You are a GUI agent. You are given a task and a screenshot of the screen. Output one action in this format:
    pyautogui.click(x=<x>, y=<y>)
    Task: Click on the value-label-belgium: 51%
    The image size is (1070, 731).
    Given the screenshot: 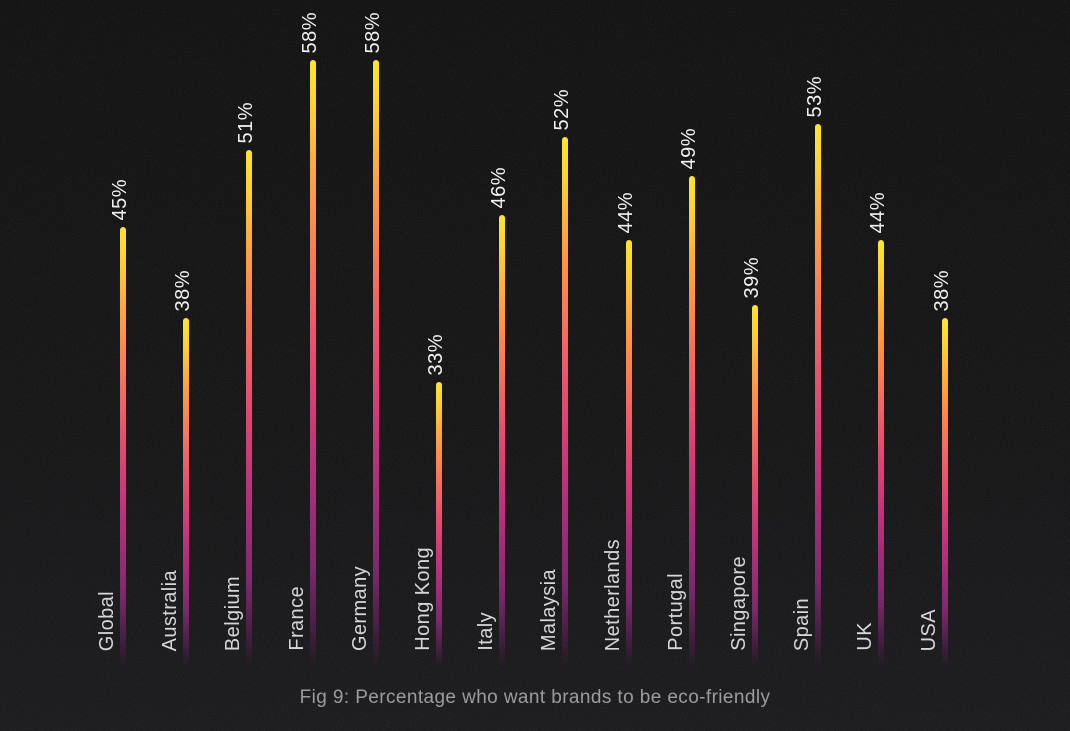 What is the action you would take?
    pyautogui.click(x=246, y=123)
    